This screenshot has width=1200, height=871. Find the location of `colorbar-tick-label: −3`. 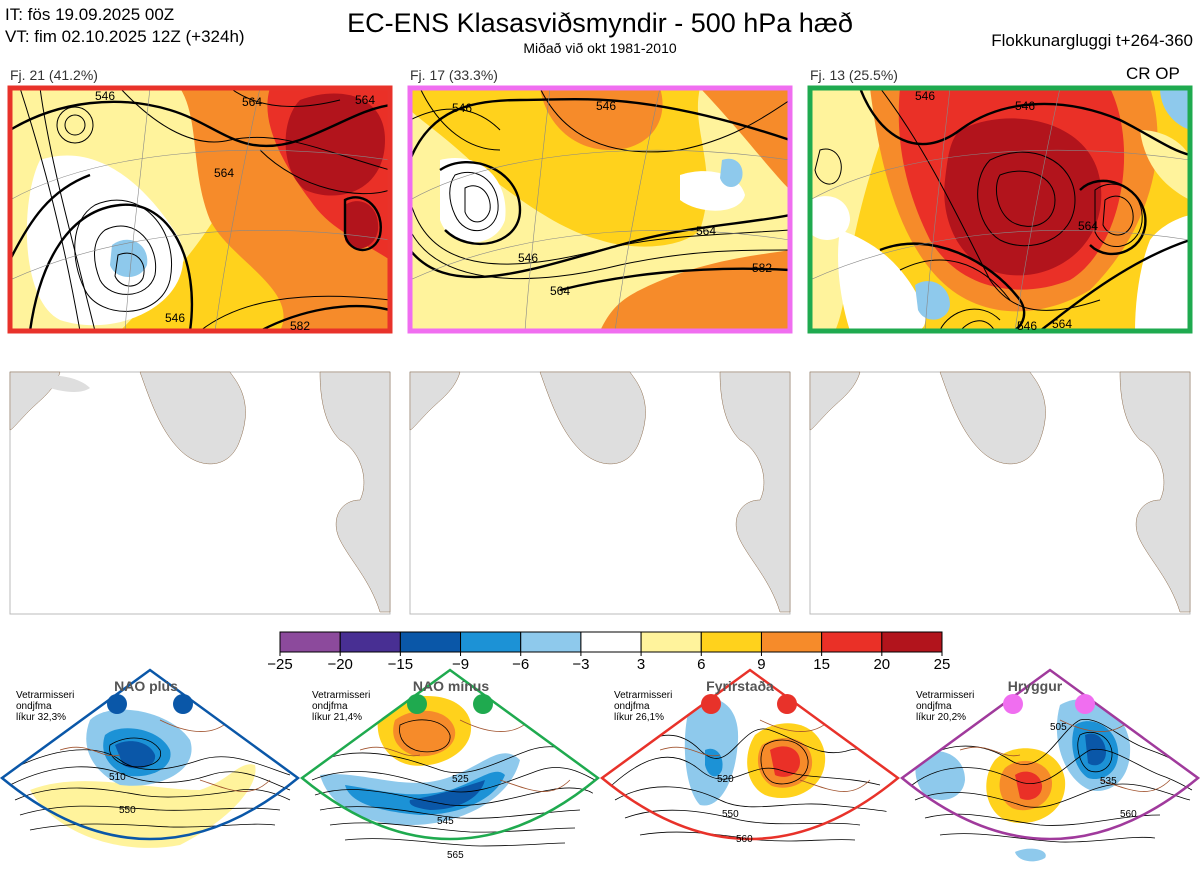

colorbar-tick-label: −3 is located at coordinates (580, 664).